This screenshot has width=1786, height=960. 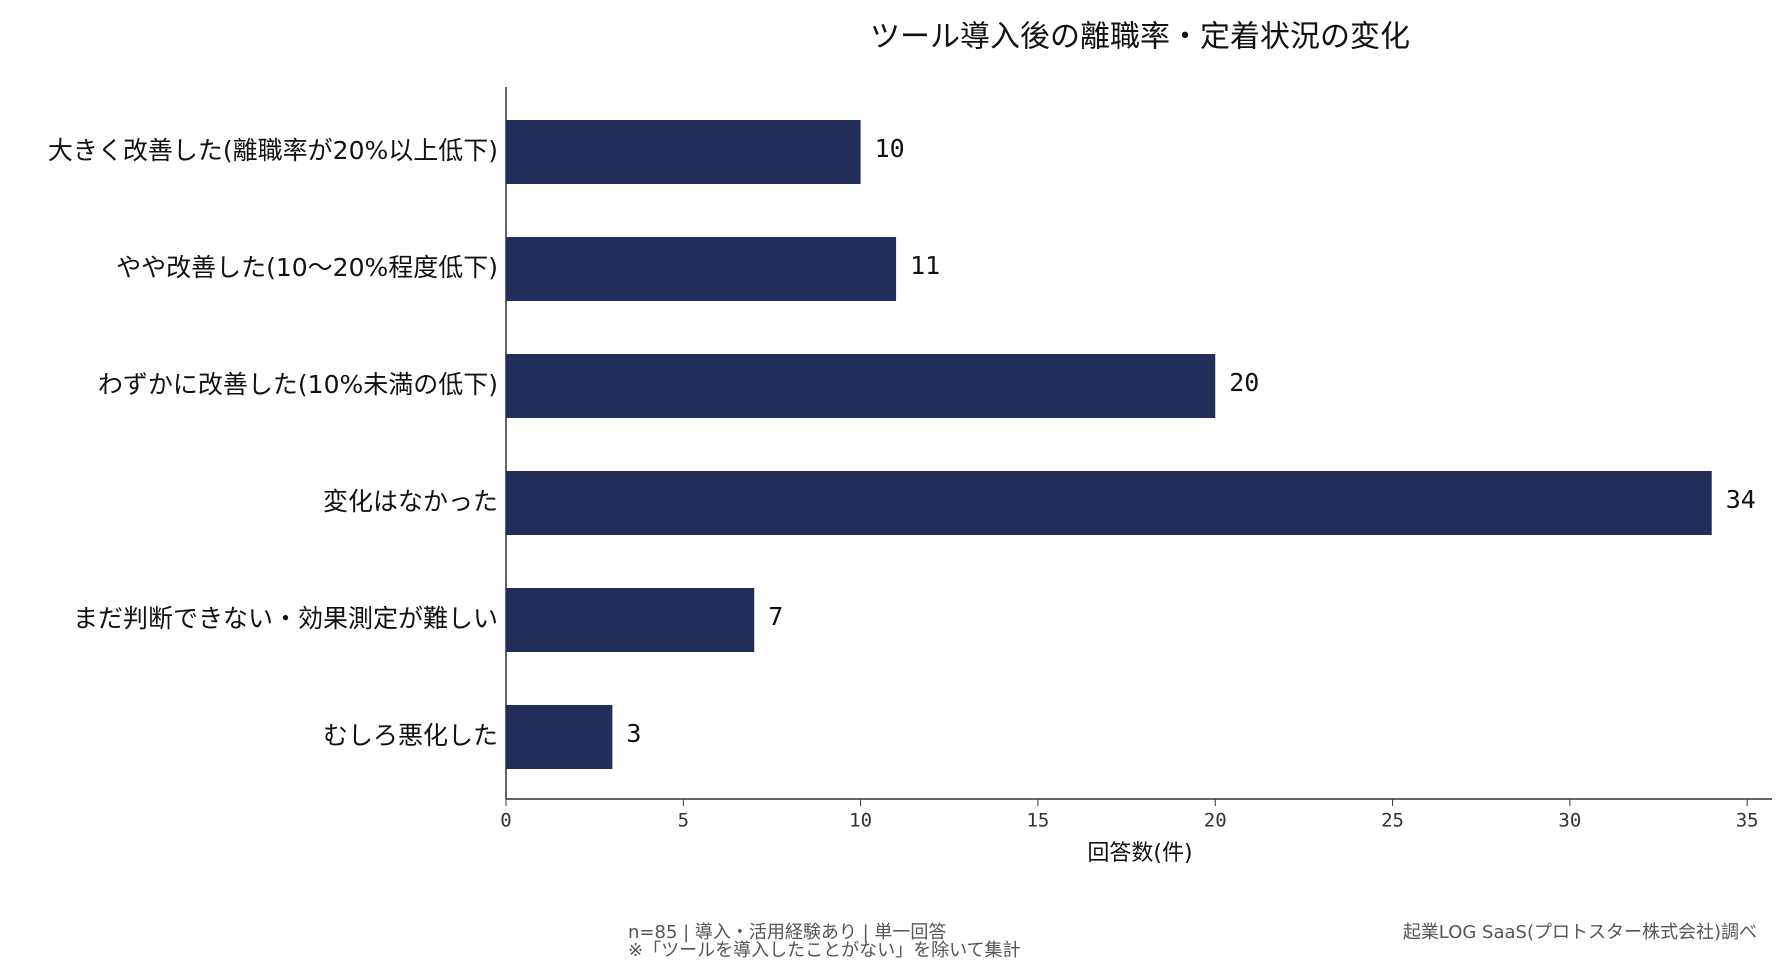 What do you see at coordinates (1569, 821) in the screenshot?
I see `x-tick-label: 30` at bounding box center [1569, 821].